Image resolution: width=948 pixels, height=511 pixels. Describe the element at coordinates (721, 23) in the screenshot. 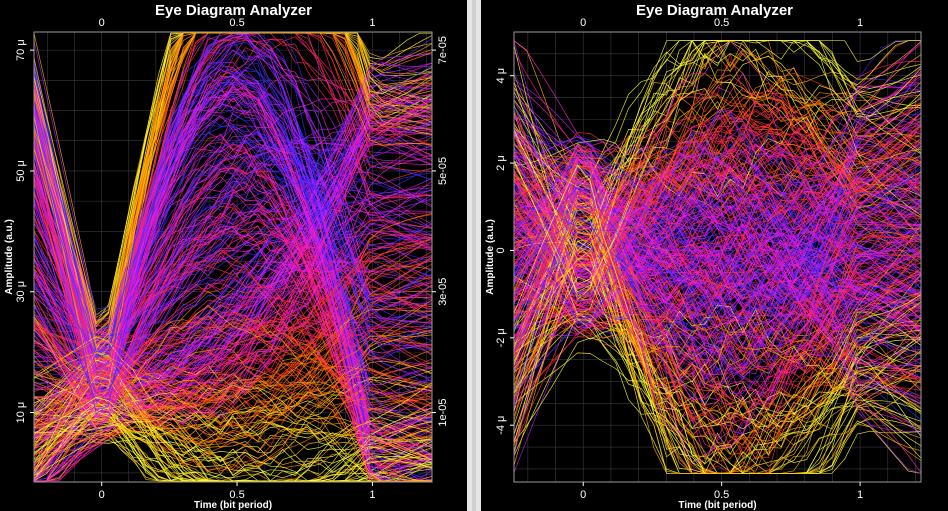

I see `x-tick-label-top: 0.5` at that location.